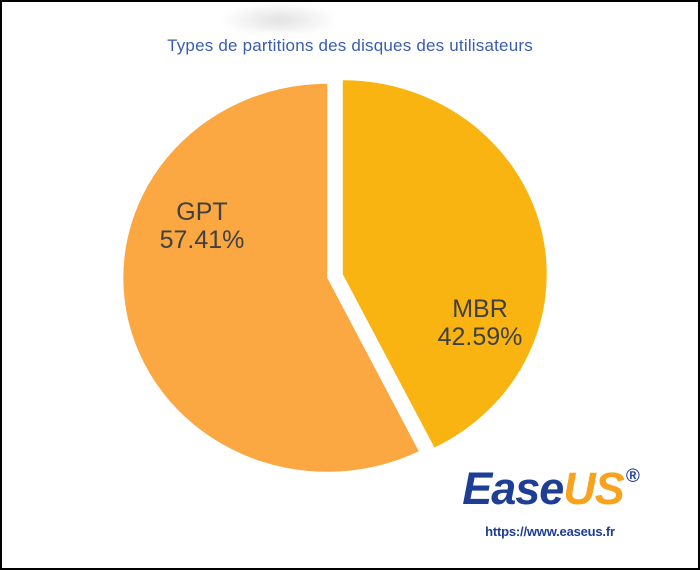 The image size is (700, 570). What do you see at coordinates (480, 337) in the screenshot?
I see `slice-label-mbr-value: 42.59%` at bounding box center [480, 337].